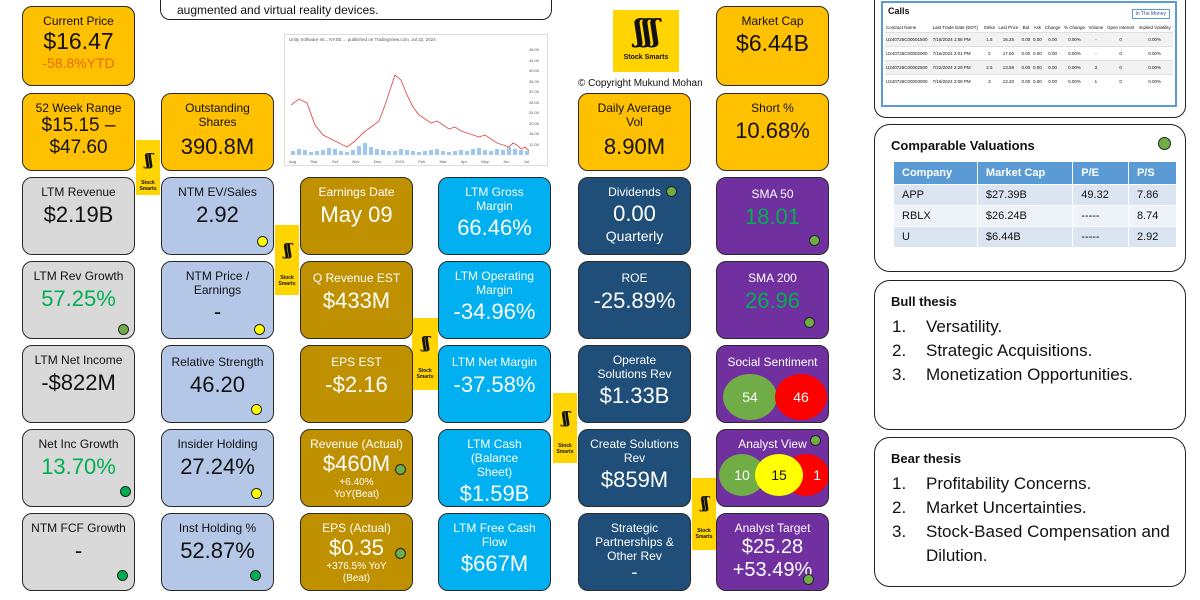  Describe the element at coordinates (634, 542) in the screenshot. I see `strategic-partnerships-label: Strategic Partnerships & Other Rev` at that location.